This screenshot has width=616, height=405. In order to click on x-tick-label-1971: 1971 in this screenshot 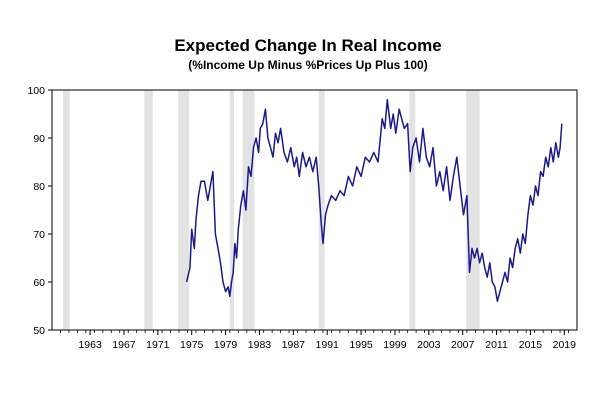, I will do `click(158, 345)`.